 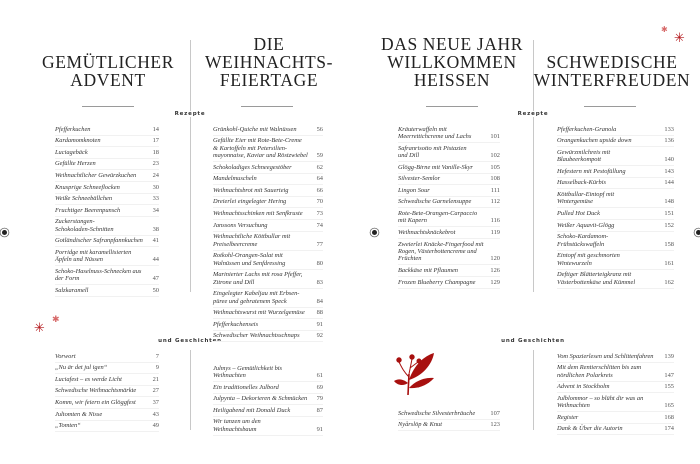 I want to click on toc-entry: Pfefferkuchenseis 91, so click(x=268, y=325).